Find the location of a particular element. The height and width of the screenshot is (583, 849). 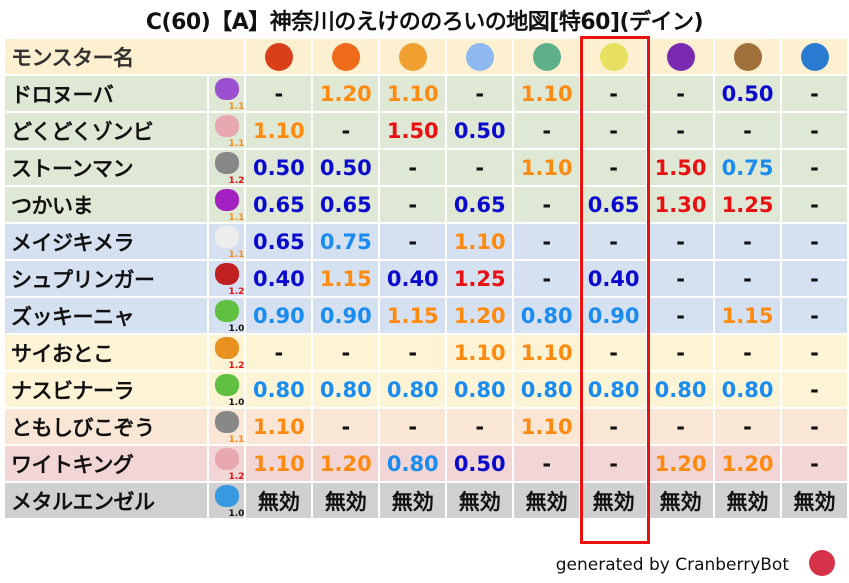

monster-name: メタルエンゼル is located at coordinates (106, 500).